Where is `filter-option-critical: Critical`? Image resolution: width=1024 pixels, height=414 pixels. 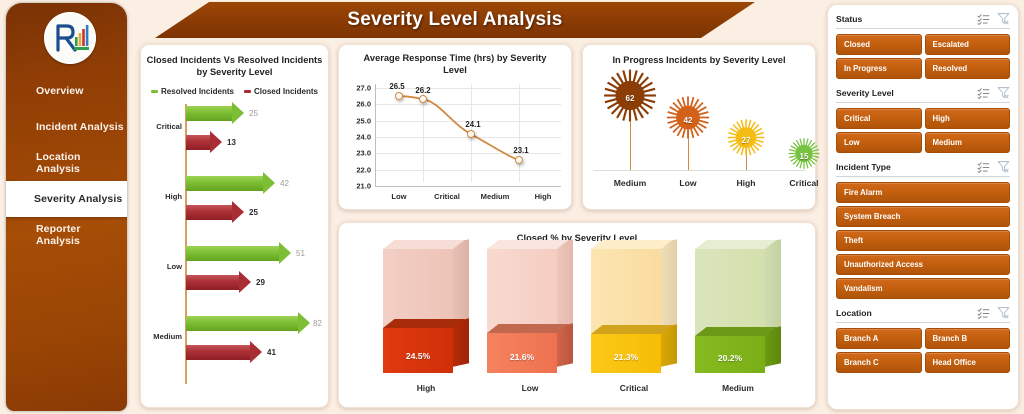 filter-option-critical: Critical is located at coordinates (879, 118).